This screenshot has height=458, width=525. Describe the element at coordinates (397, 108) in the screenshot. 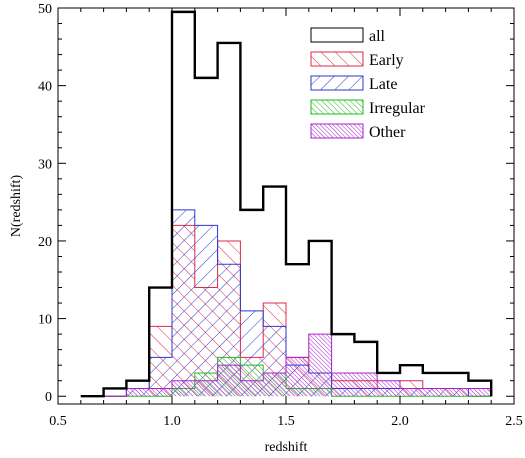

I see `legend-label-irregular: Irregular` at that location.